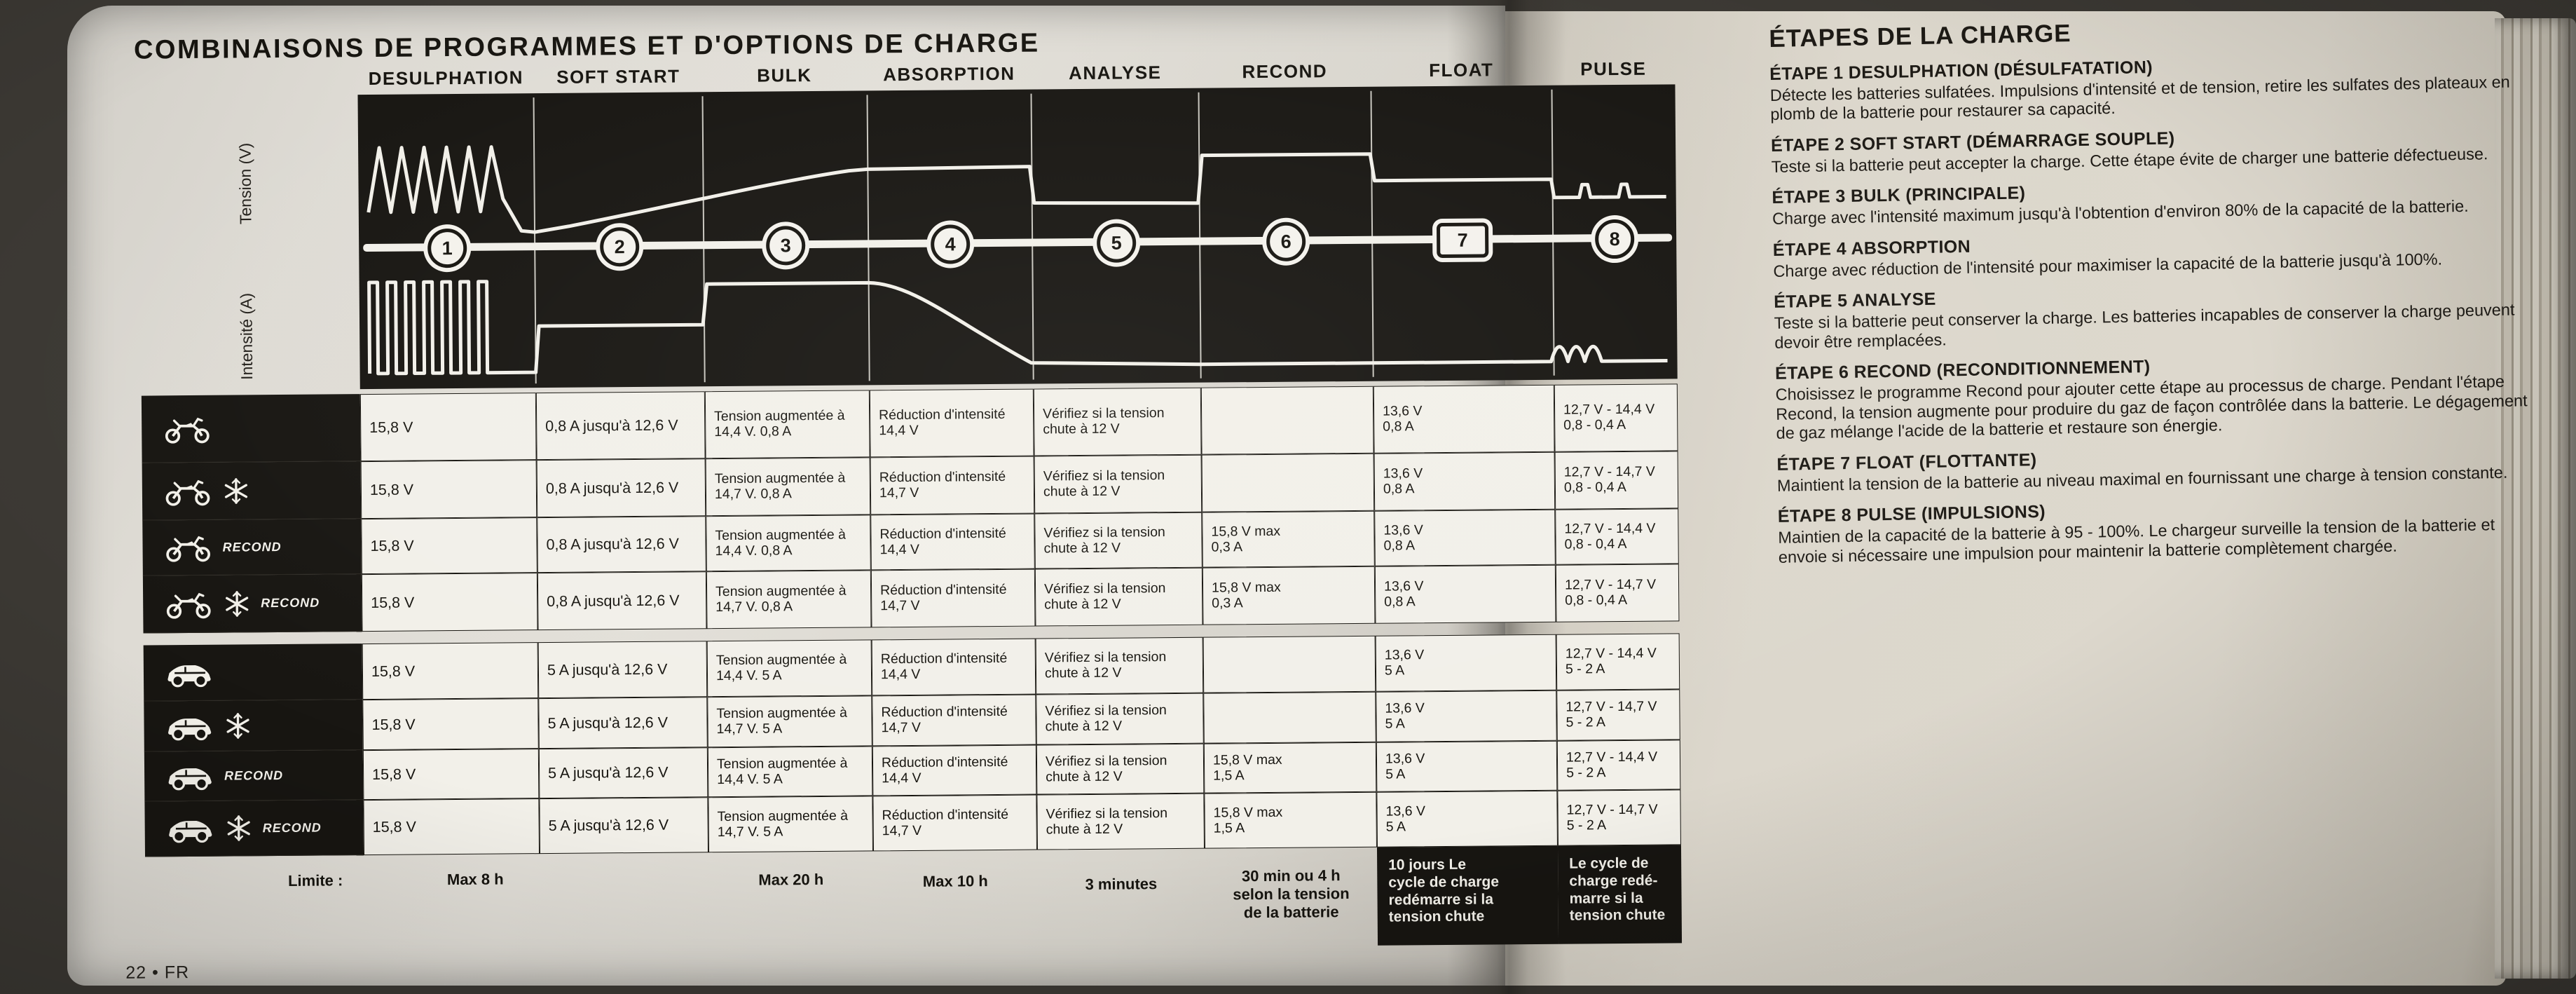 The height and width of the screenshot is (994, 2576). What do you see at coordinates (1117, 243) in the screenshot?
I see `stage-marker-5: 5` at bounding box center [1117, 243].